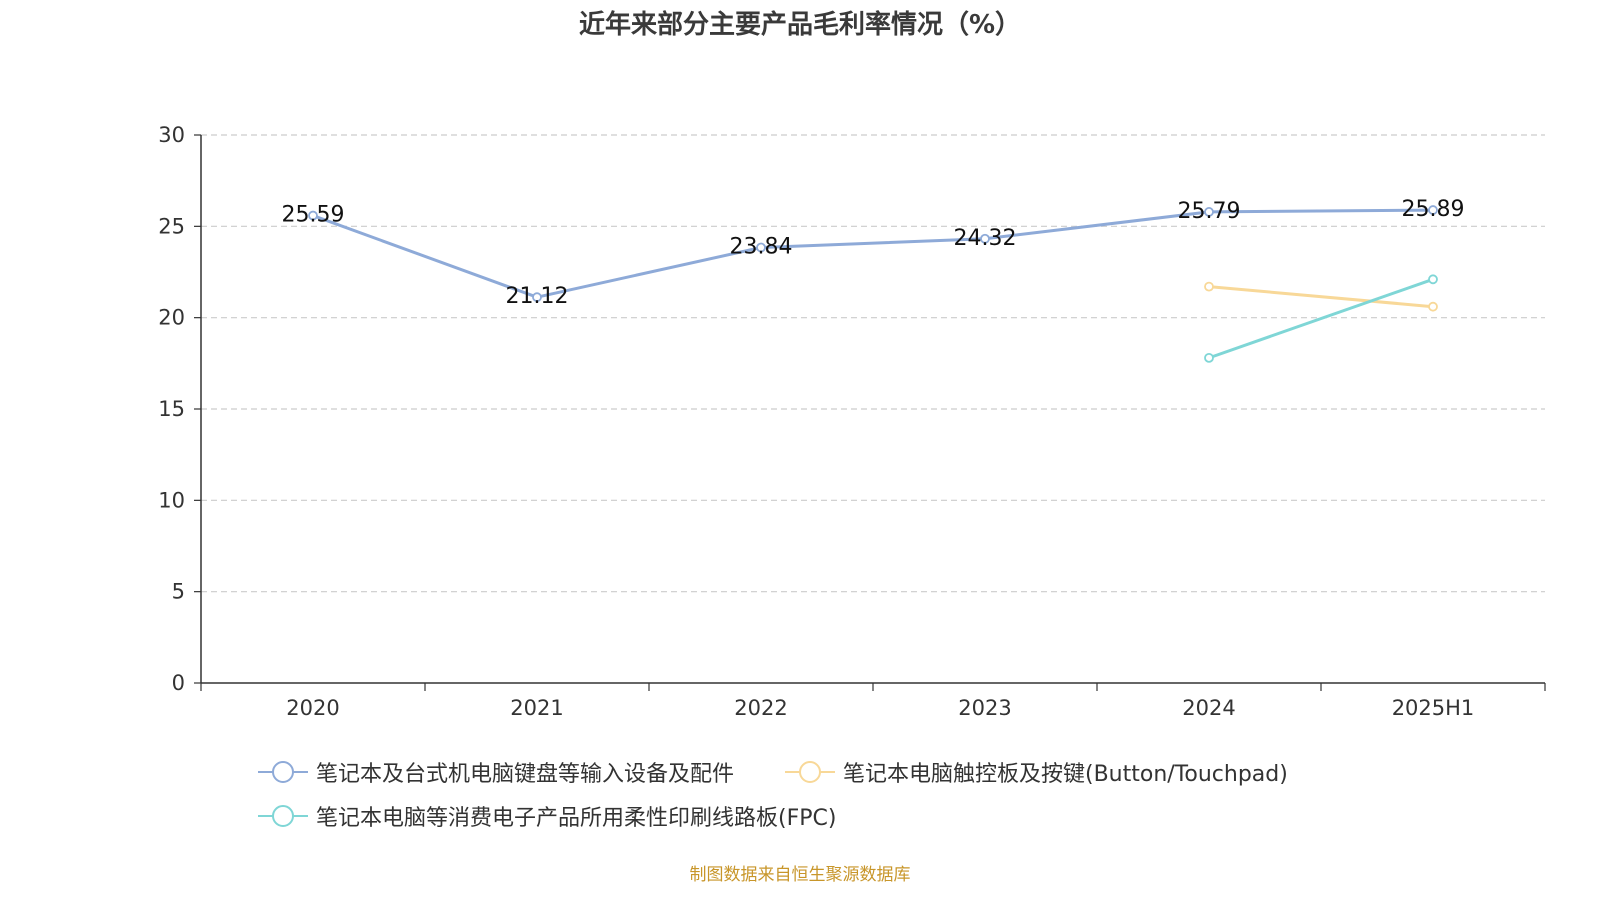  Describe the element at coordinates (984, 708) in the screenshot. I see `x-tick-label: 2023` at that location.